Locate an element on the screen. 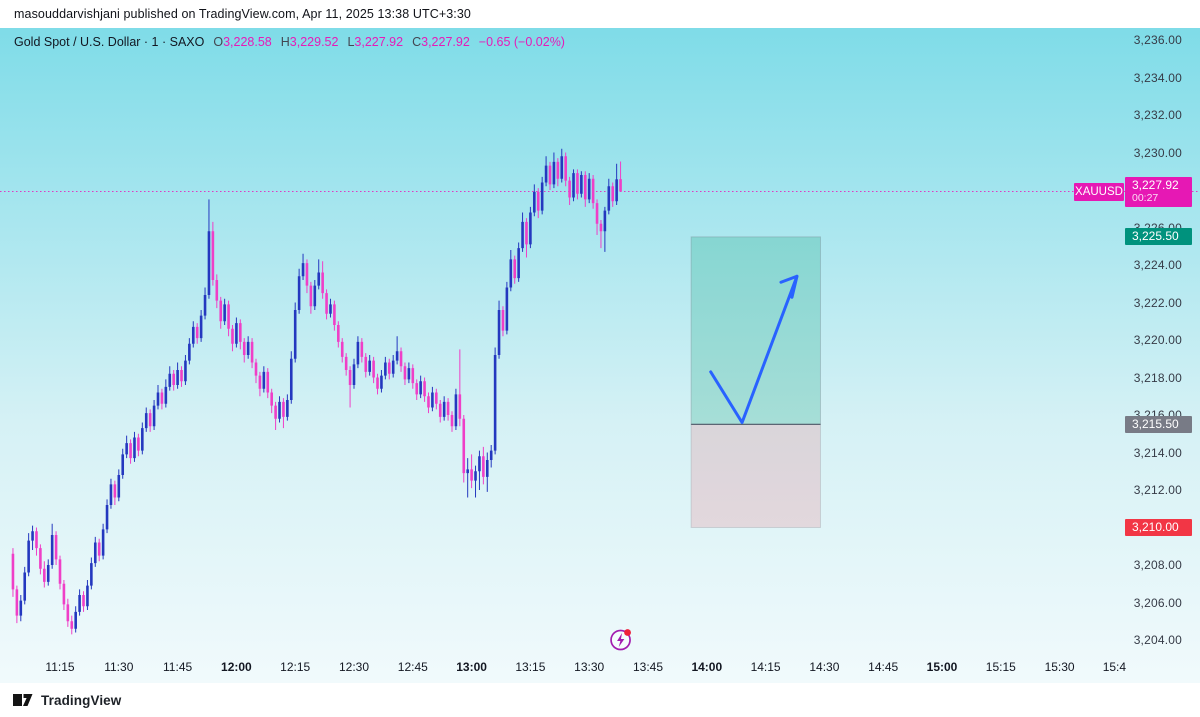 This screenshot has width=1200, height=717. time-tick-label: 15:15 is located at coordinates (1000, 667).